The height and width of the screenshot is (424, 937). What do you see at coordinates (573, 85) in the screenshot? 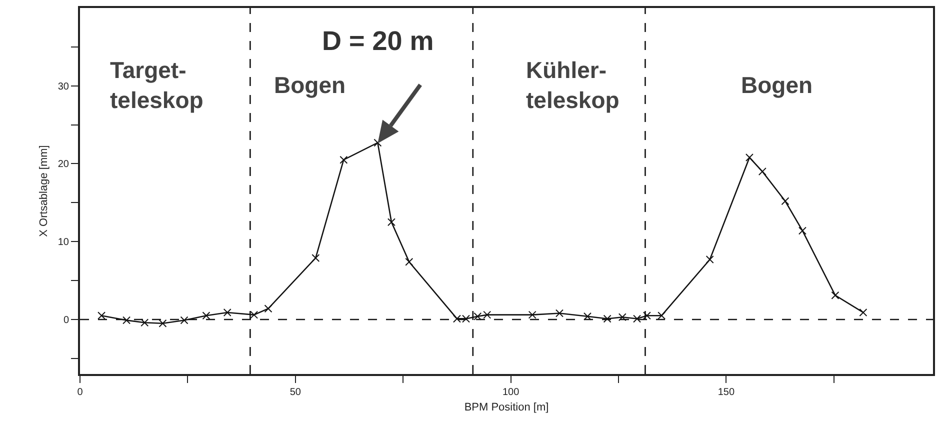
I see `annotation: Kühler- teleskop` at bounding box center [573, 85].